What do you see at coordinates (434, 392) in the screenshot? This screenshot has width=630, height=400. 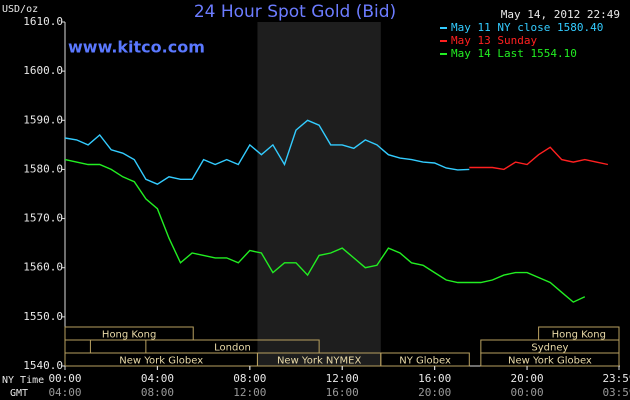 I see `x2-tick-label: 20:00` at bounding box center [434, 392].